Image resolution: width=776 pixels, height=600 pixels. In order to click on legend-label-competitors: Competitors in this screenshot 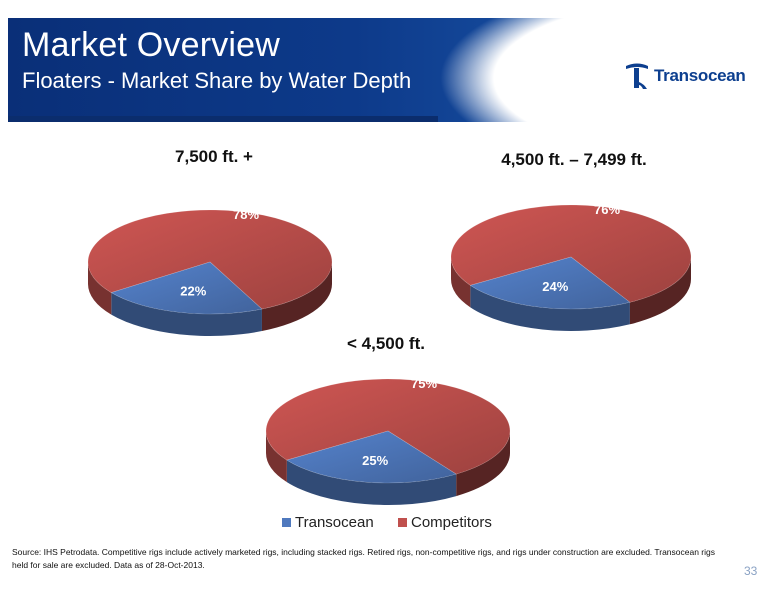, I will do `click(451, 522)`.